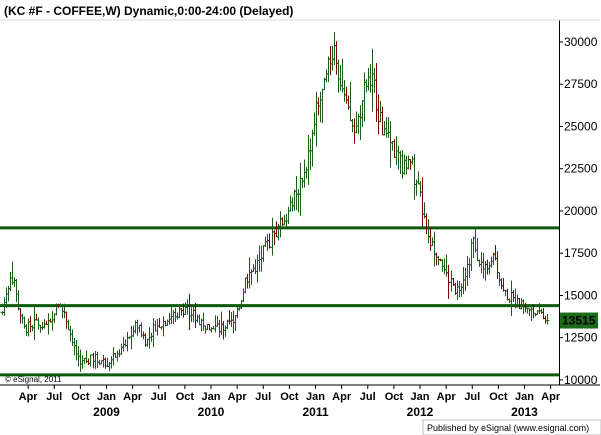 The width and height of the screenshot is (601, 435). I want to click on y-tick-label: 20000, so click(581, 211).